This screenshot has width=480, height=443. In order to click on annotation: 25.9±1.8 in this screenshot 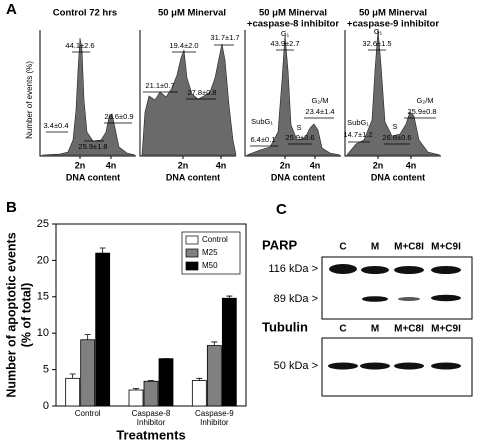, I will do `click(92, 146)`.